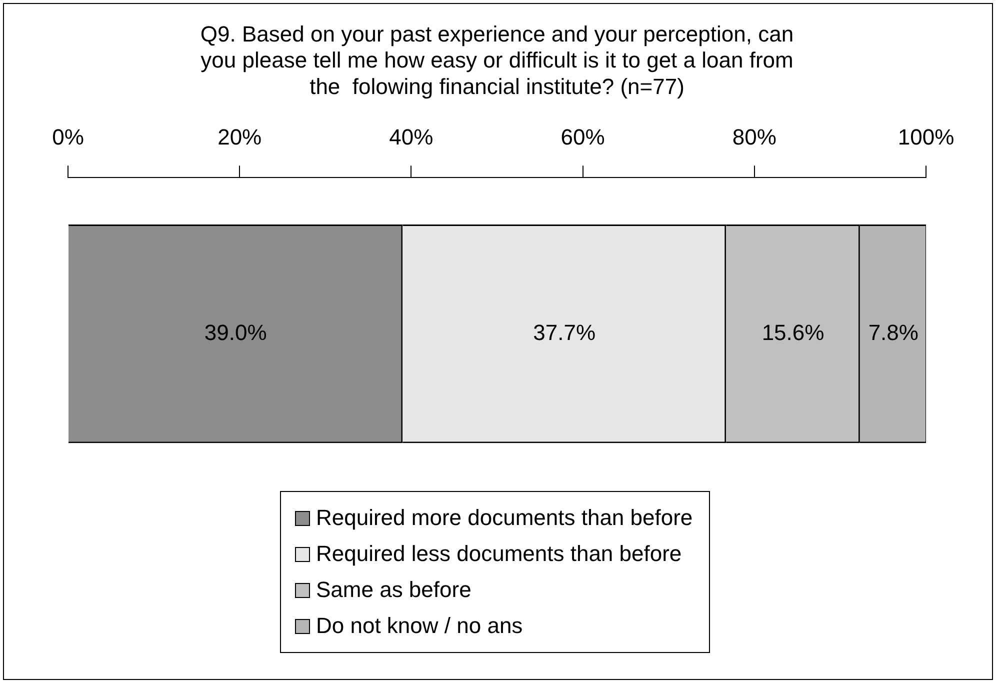 This screenshot has width=998, height=685. I want to click on legend-label: Do not know / no ans, so click(419, 626).